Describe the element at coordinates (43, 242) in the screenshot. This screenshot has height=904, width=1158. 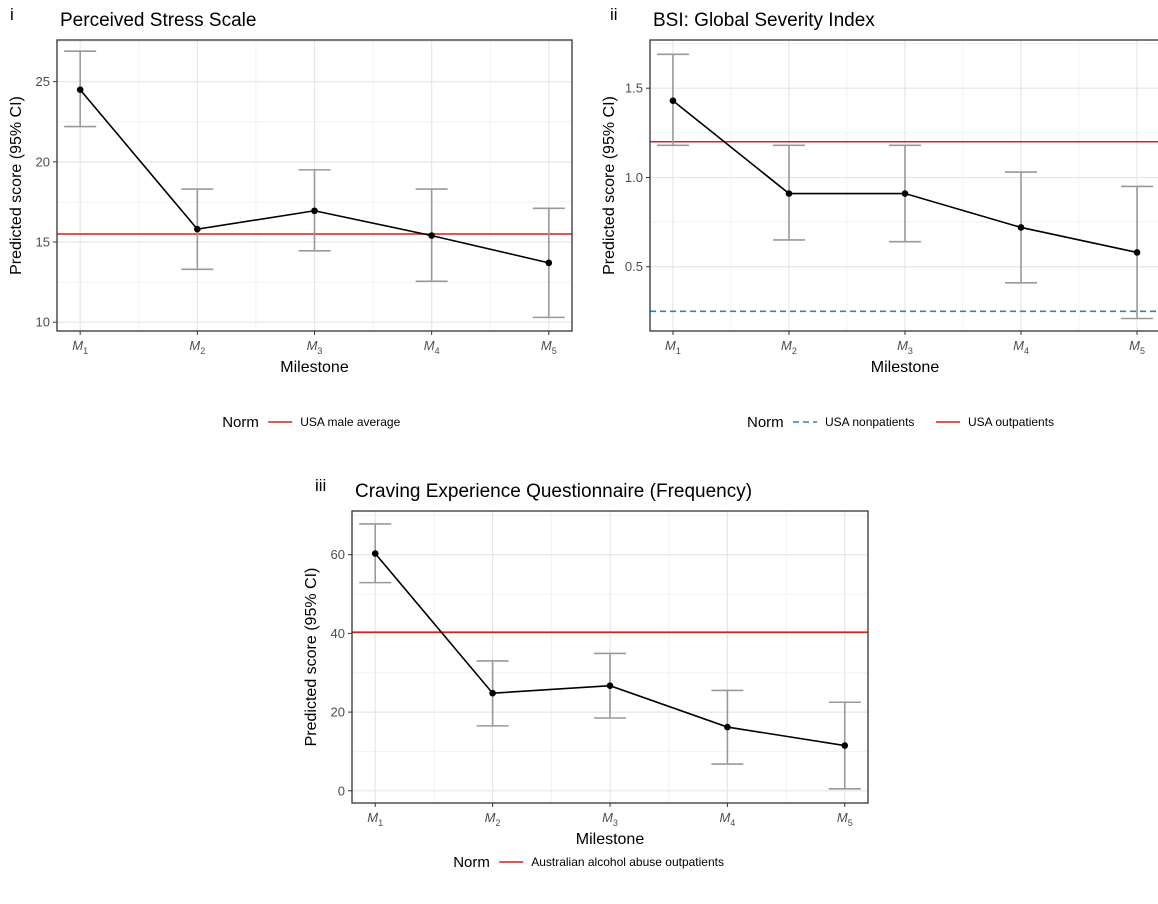
I see `y-tick-label: 15` at that location.